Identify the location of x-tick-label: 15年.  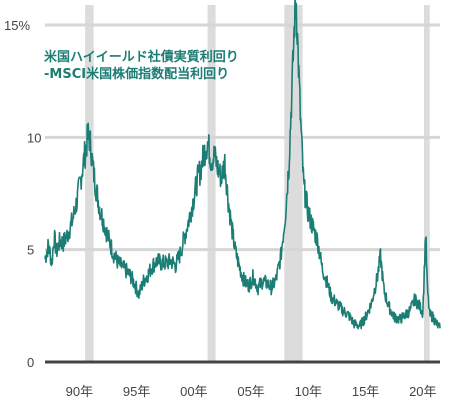
(365, 391).